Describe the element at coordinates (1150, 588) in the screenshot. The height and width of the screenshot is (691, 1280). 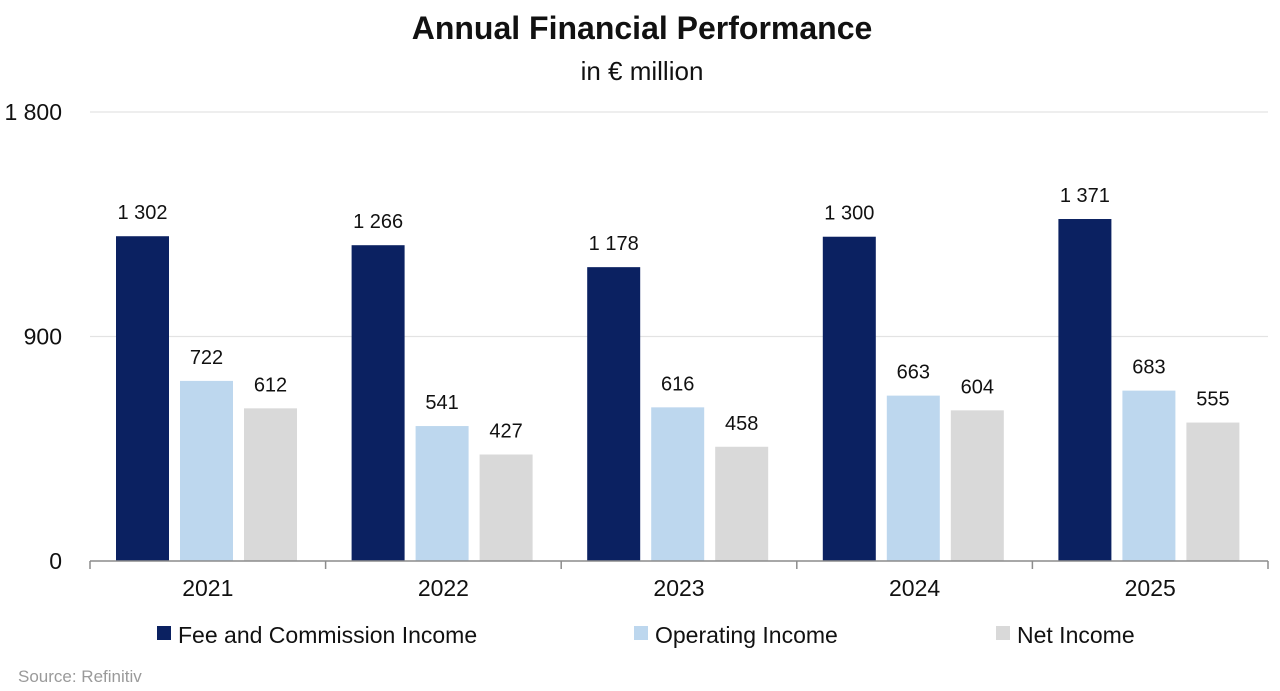
I see `x-tick-label: 2025` at that location.